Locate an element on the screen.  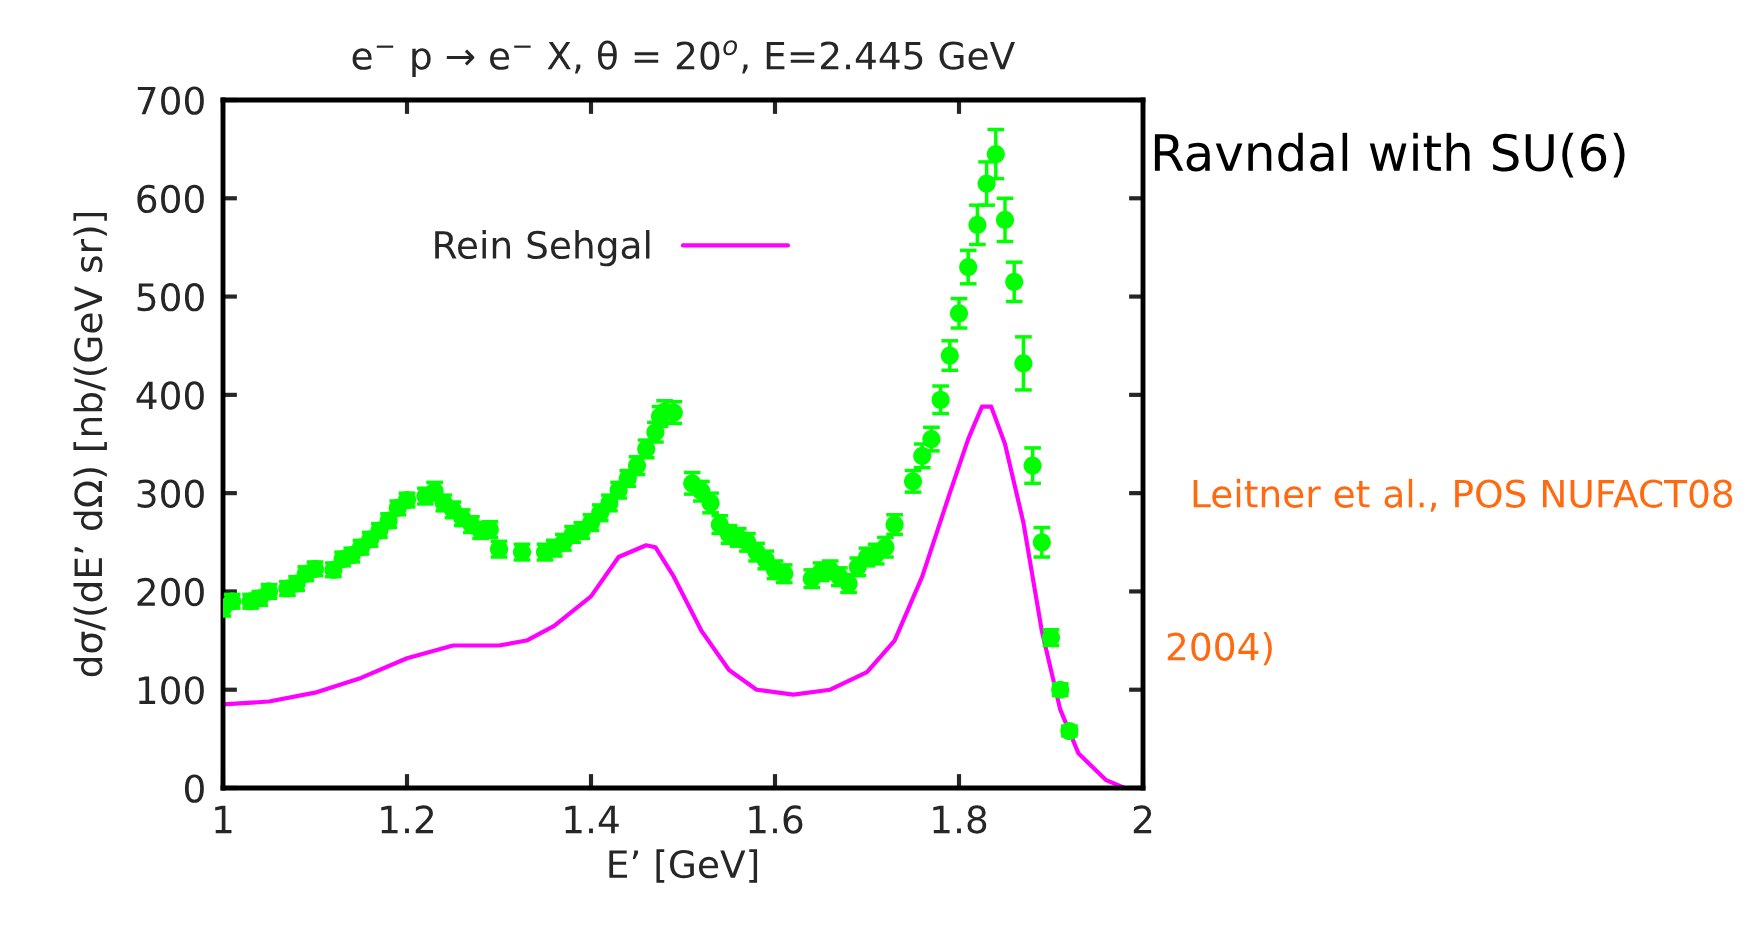
y-tick-label: 600 is located at coordinates (170, 199).